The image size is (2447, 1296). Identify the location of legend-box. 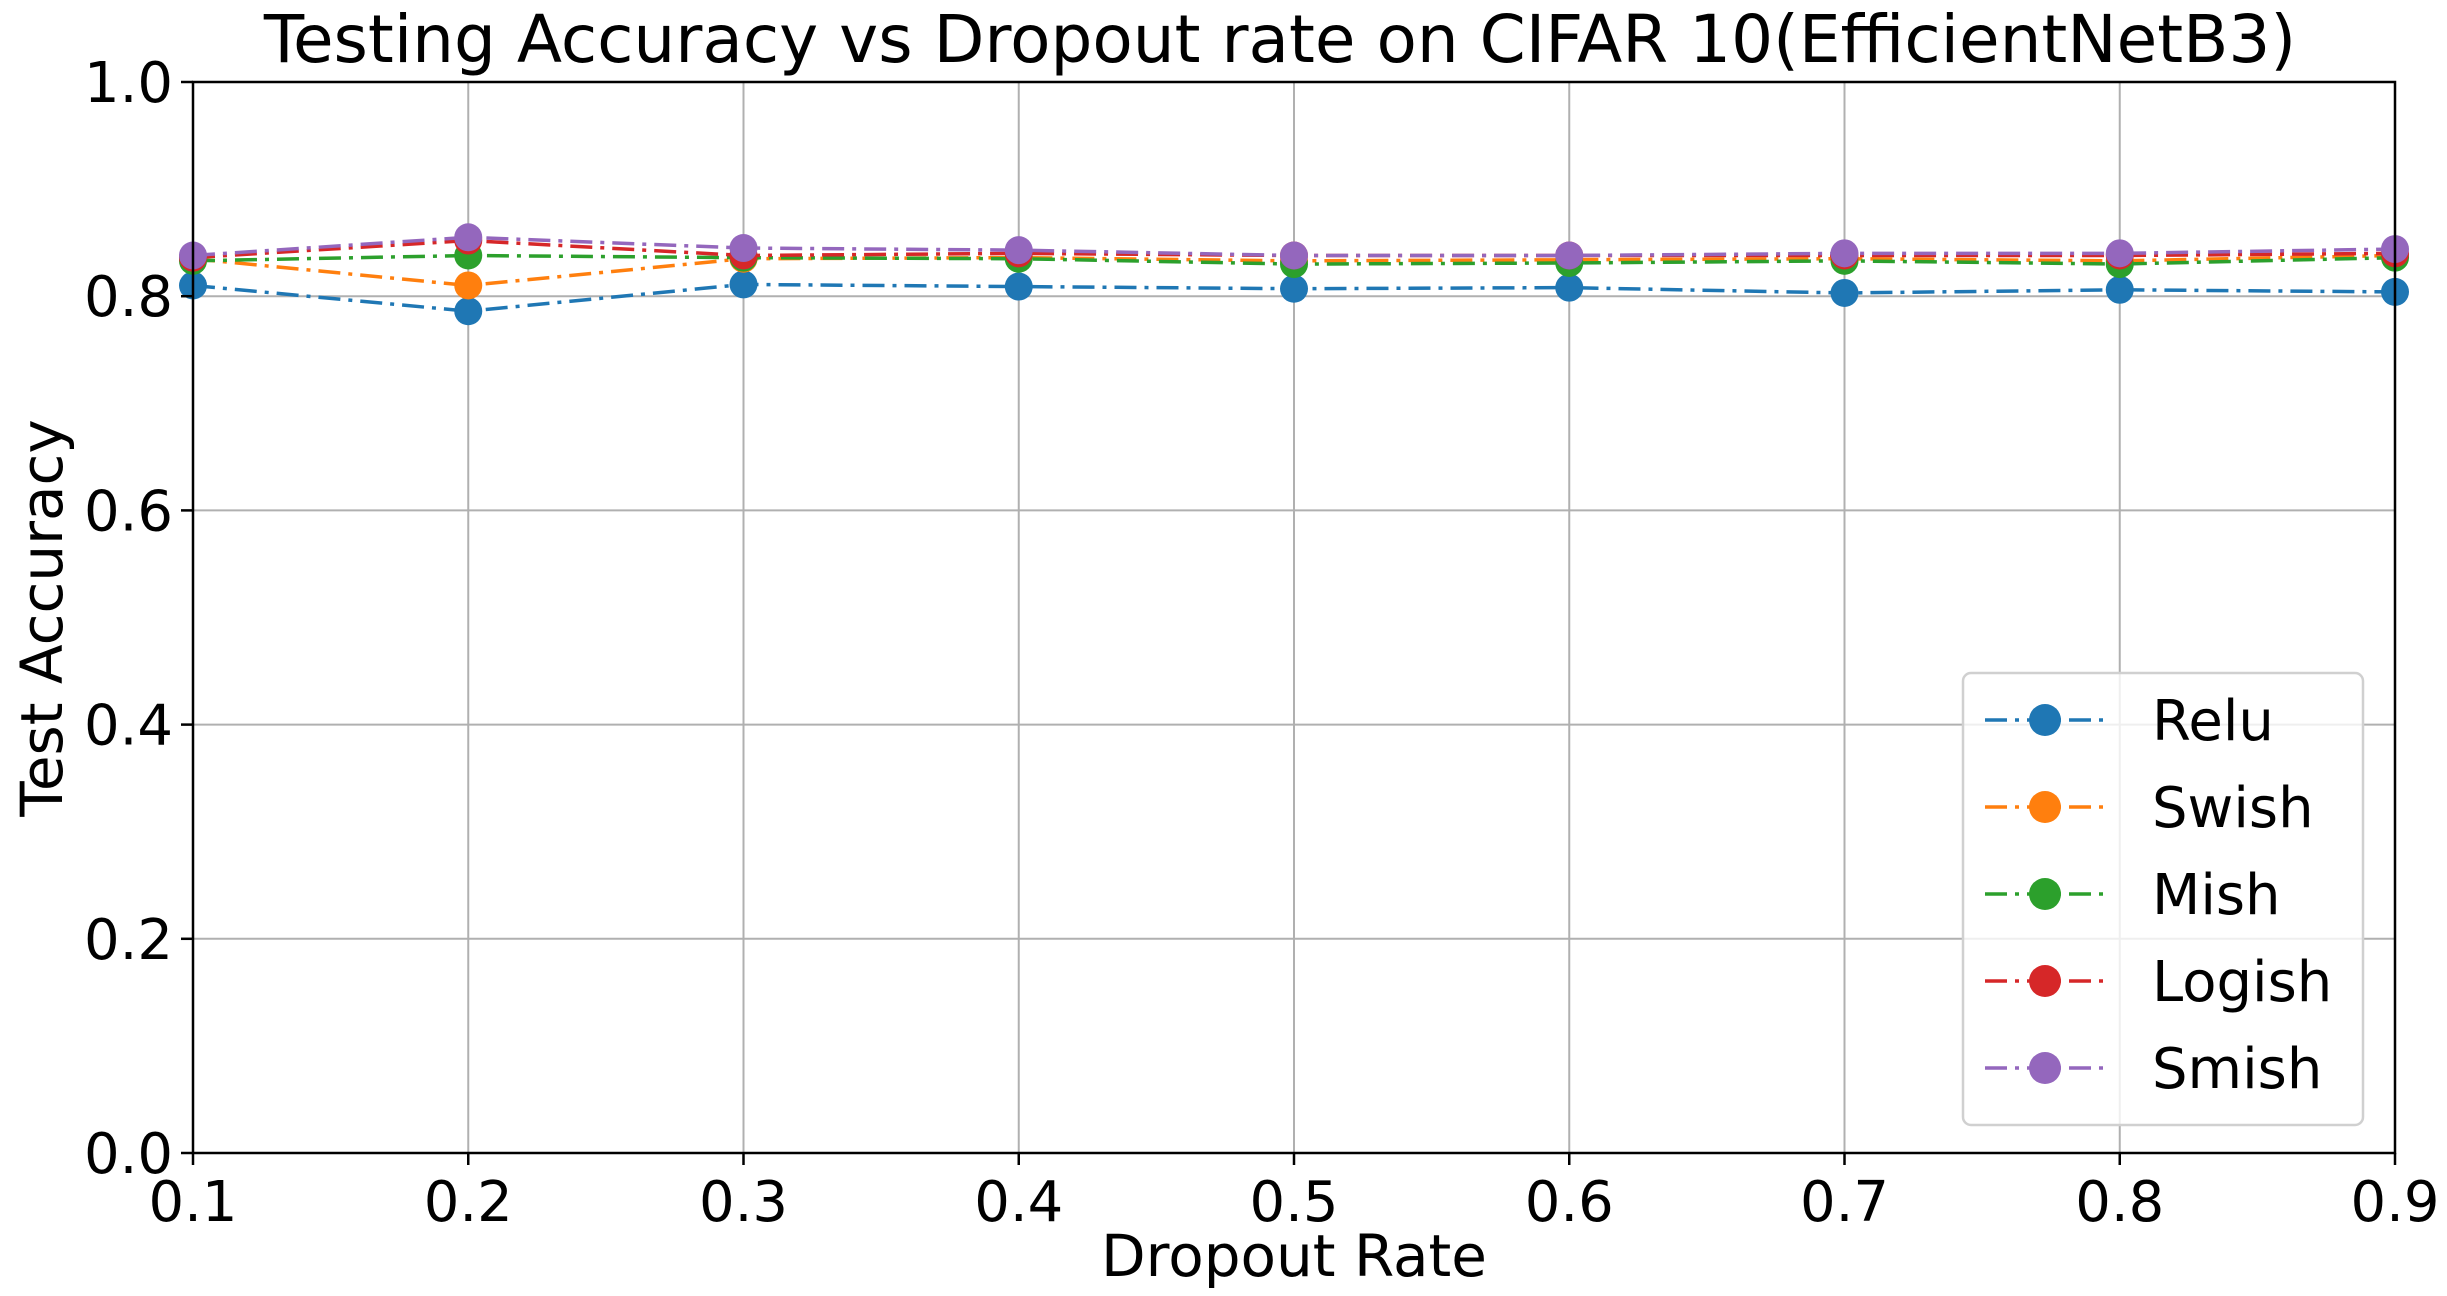
(2163, 899).